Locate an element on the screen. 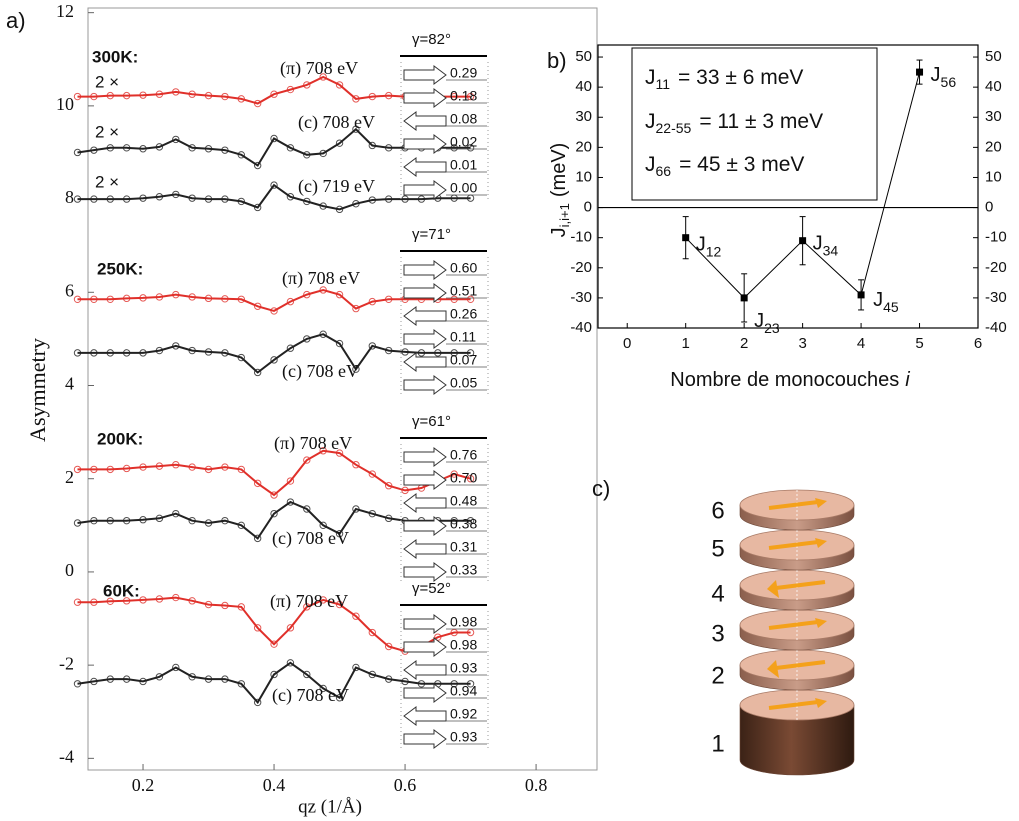  x-tick-label: 3 is located at coordinates (802, 343).